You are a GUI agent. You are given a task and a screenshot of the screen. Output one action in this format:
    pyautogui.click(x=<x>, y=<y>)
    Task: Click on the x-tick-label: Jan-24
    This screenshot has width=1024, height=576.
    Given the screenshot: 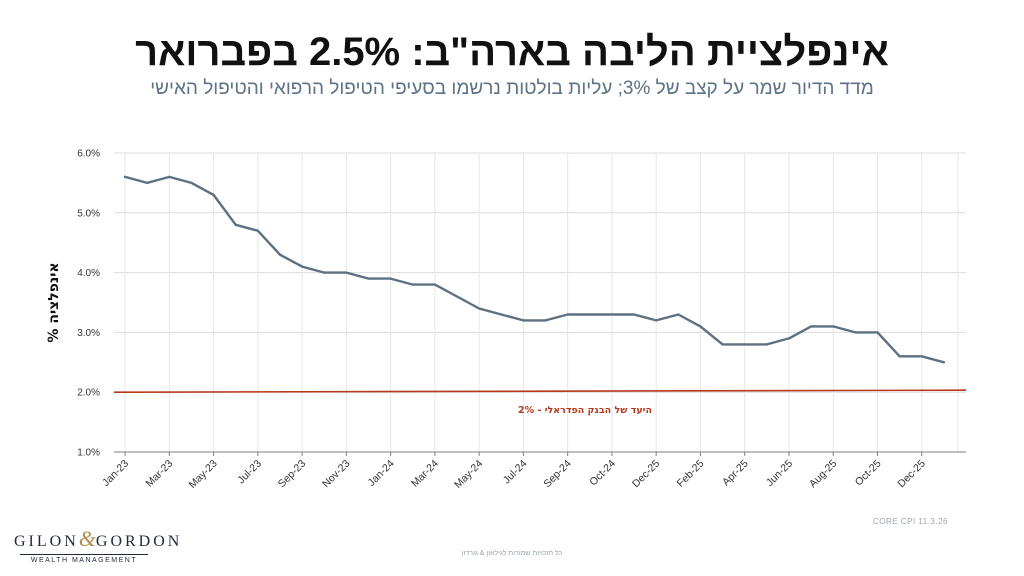 What is the action you would take?
    pyautogui.click(x=381, y=473)
    